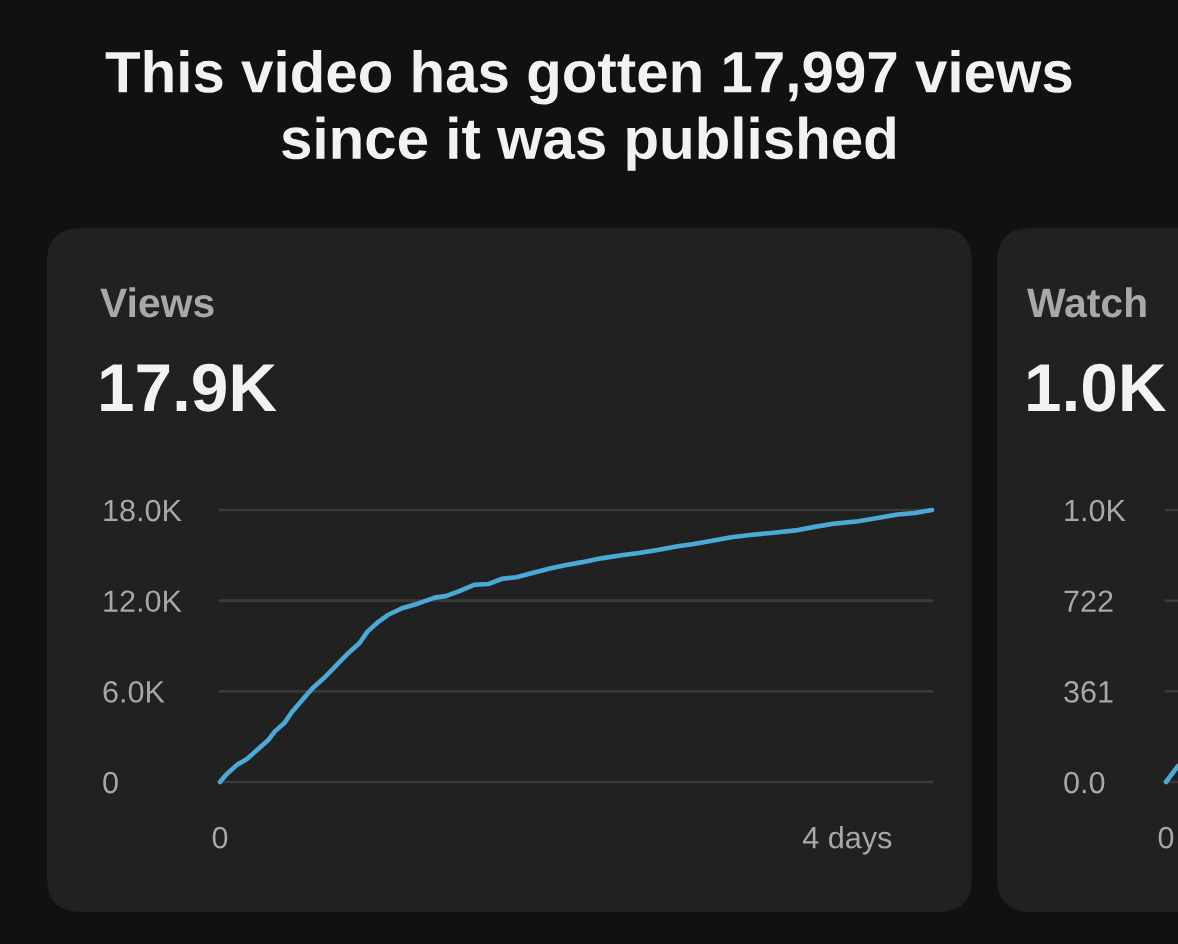  Describe the element at coordinates (143, 510) in the screenshot. I see `y-tick-label: 18.0K` at that location.